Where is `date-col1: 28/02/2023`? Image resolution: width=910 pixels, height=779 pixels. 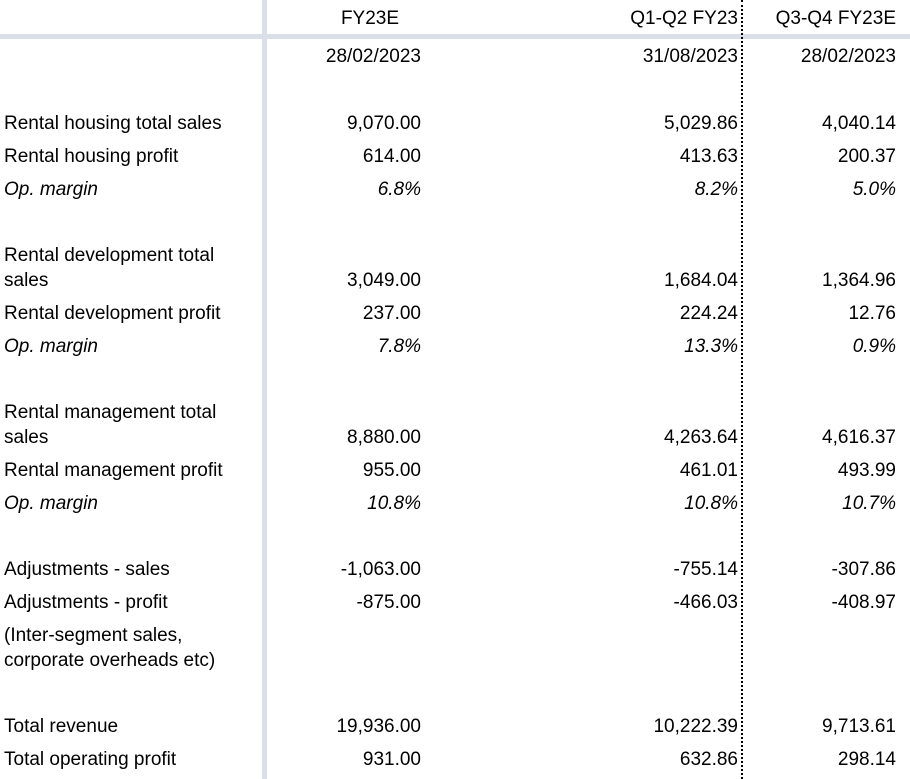 date-col1: 28/02/2023 is located at coordinates (373, 56).